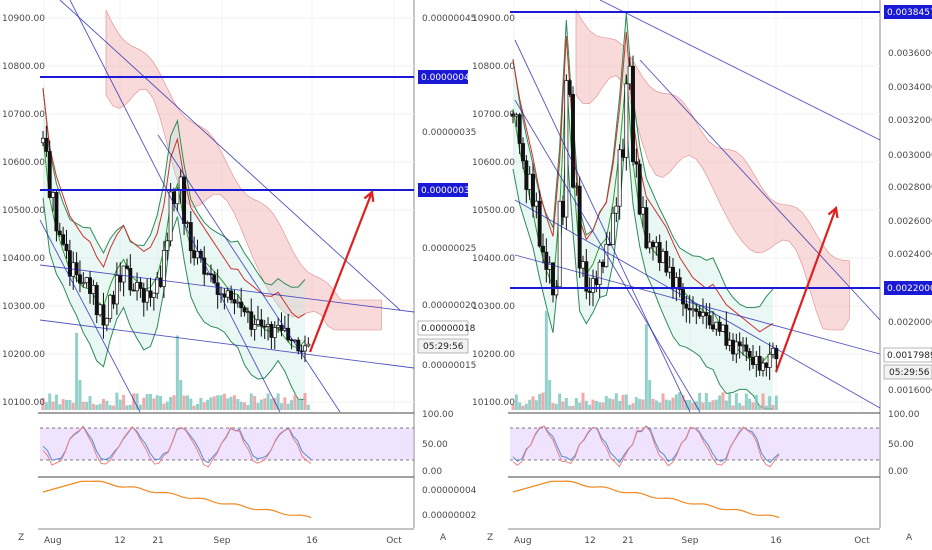  Describe the element at coordinates (443, 328) in the screenshot. I see `current-price-tag` at that location.